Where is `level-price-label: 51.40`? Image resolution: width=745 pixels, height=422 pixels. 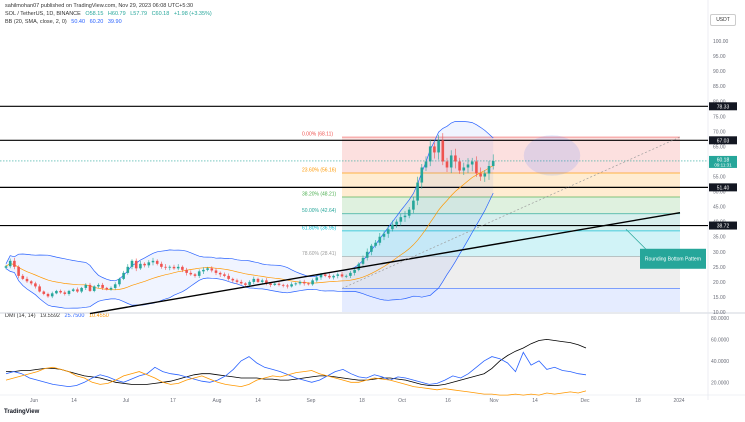
level-price-label: 51.40 is located at coordinates (723, 188).